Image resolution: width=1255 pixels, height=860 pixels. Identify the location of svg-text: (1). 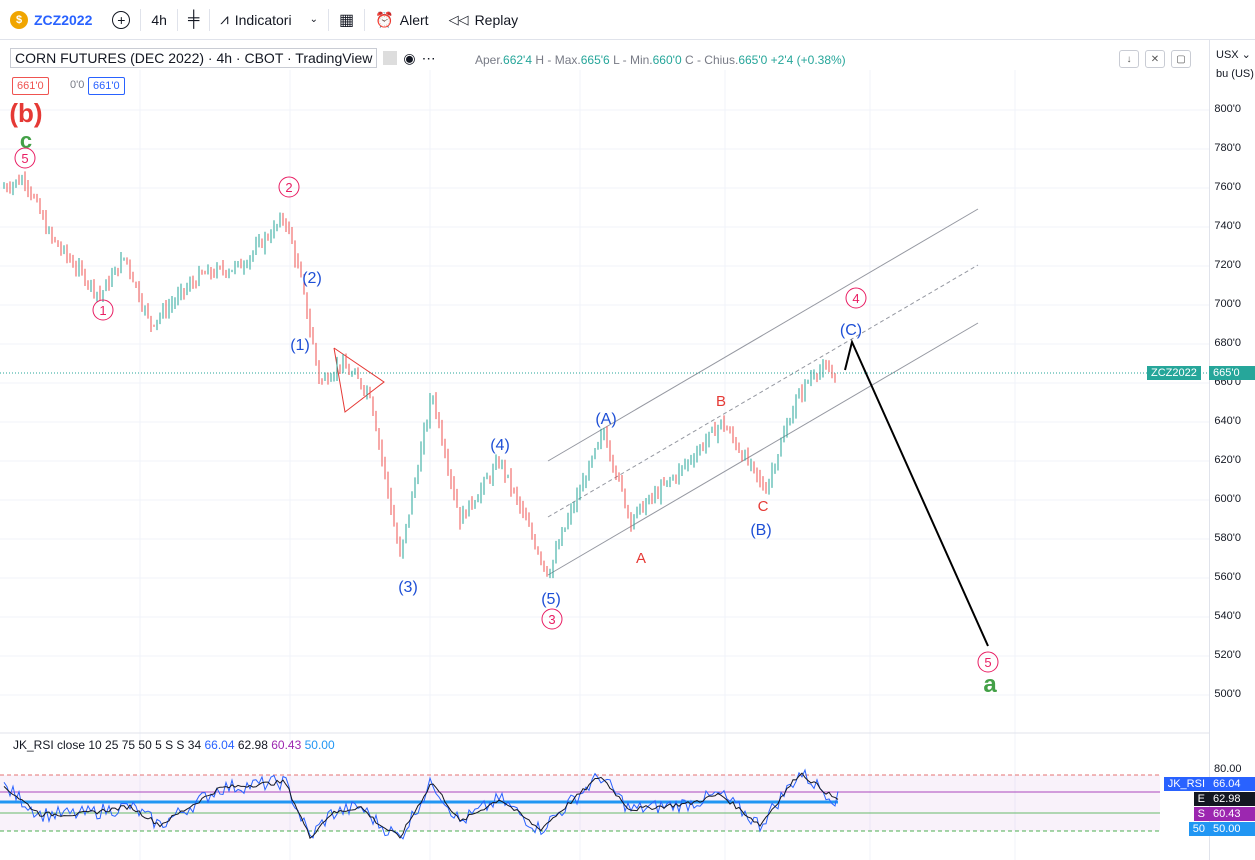
(300, 345).